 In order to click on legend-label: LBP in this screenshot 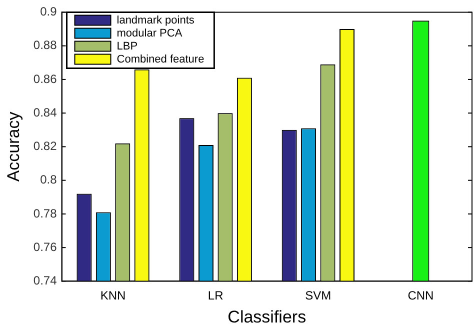, I will do `click(127, 46)`.